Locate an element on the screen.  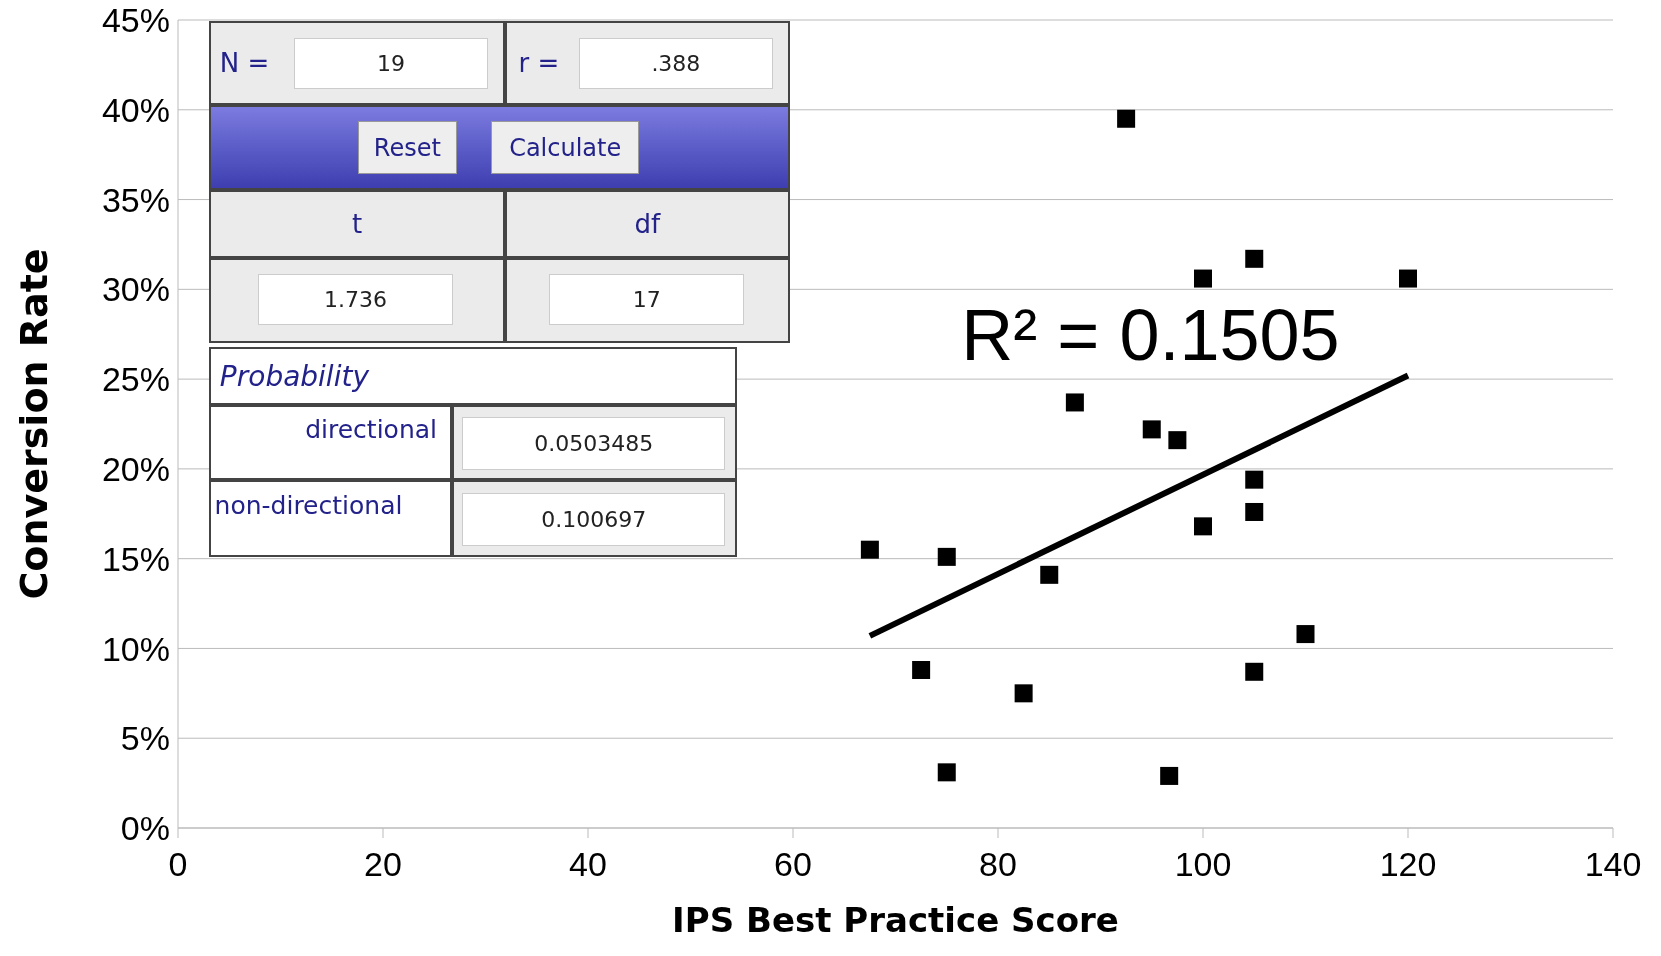
annotation: 17 is located at coordinates (647, 299).